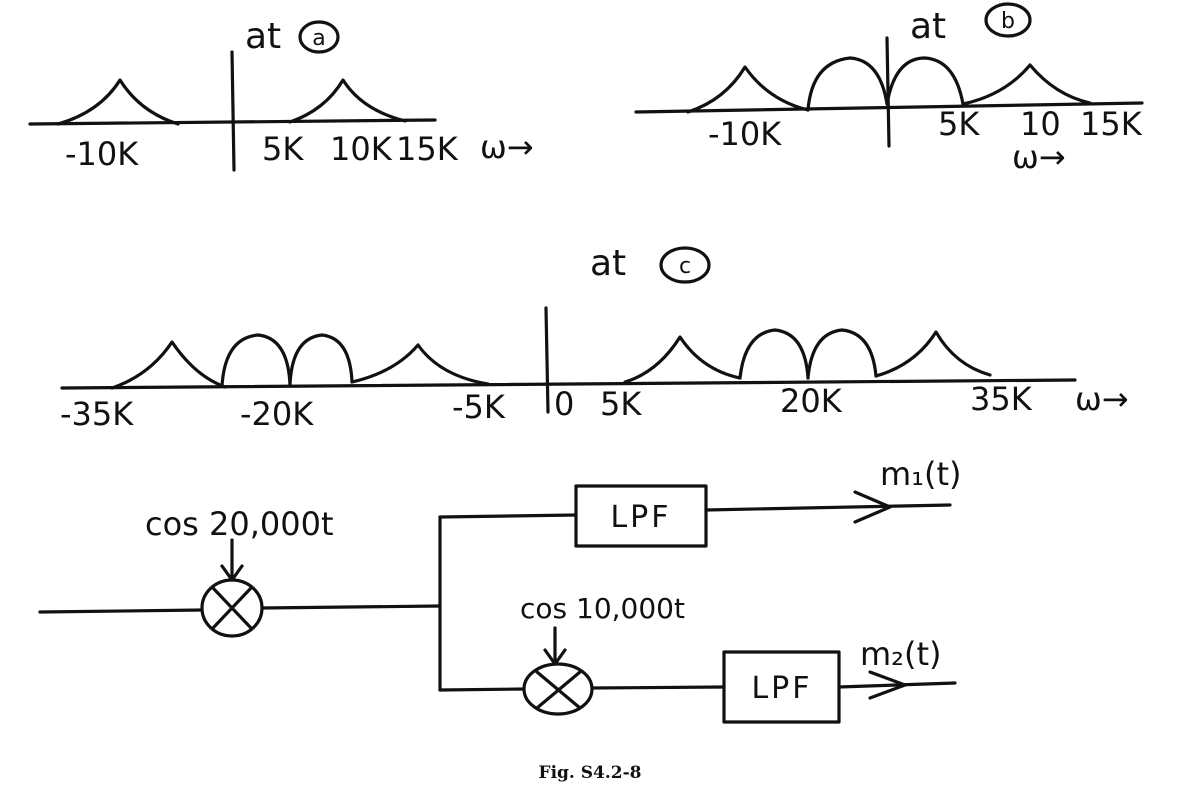 The image size is (1180, 787). I want to click on spectrum-a-marker: a, so click(318, 38).